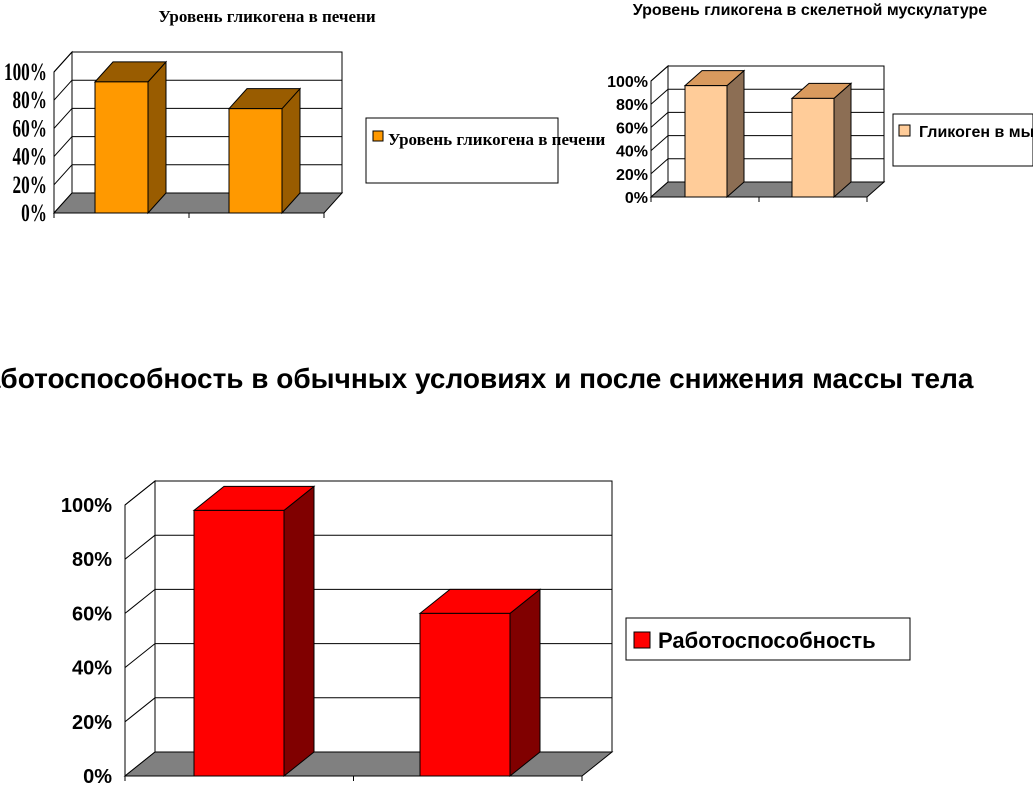  I want to click on legend: Гликоген в мышцах, so click(962, 140).